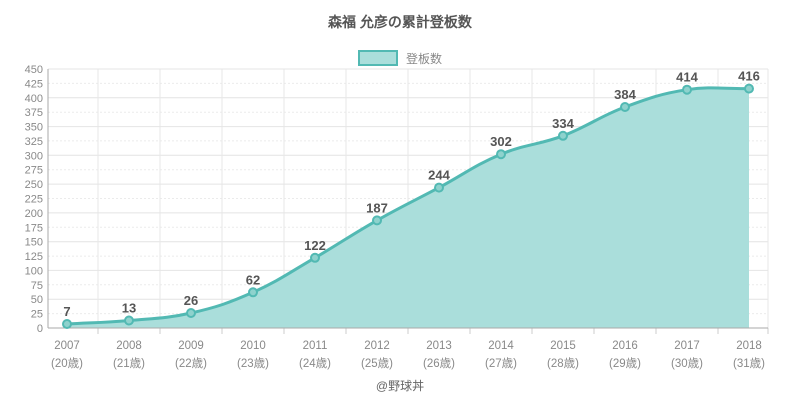 This screenshot has width=800, height=400. What do you see at coordinates (67, 346) in the screenshot?
I see `x-tick-label-year: 2007` at bounding box center [67, 346].